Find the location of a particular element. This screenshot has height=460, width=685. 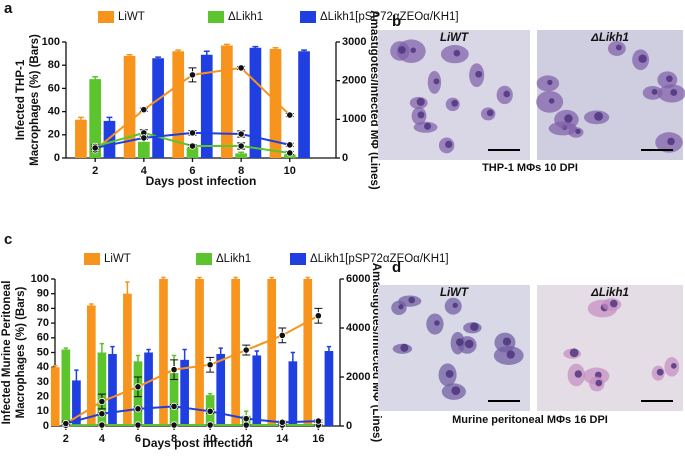

line is located at coordinates (192, 369).